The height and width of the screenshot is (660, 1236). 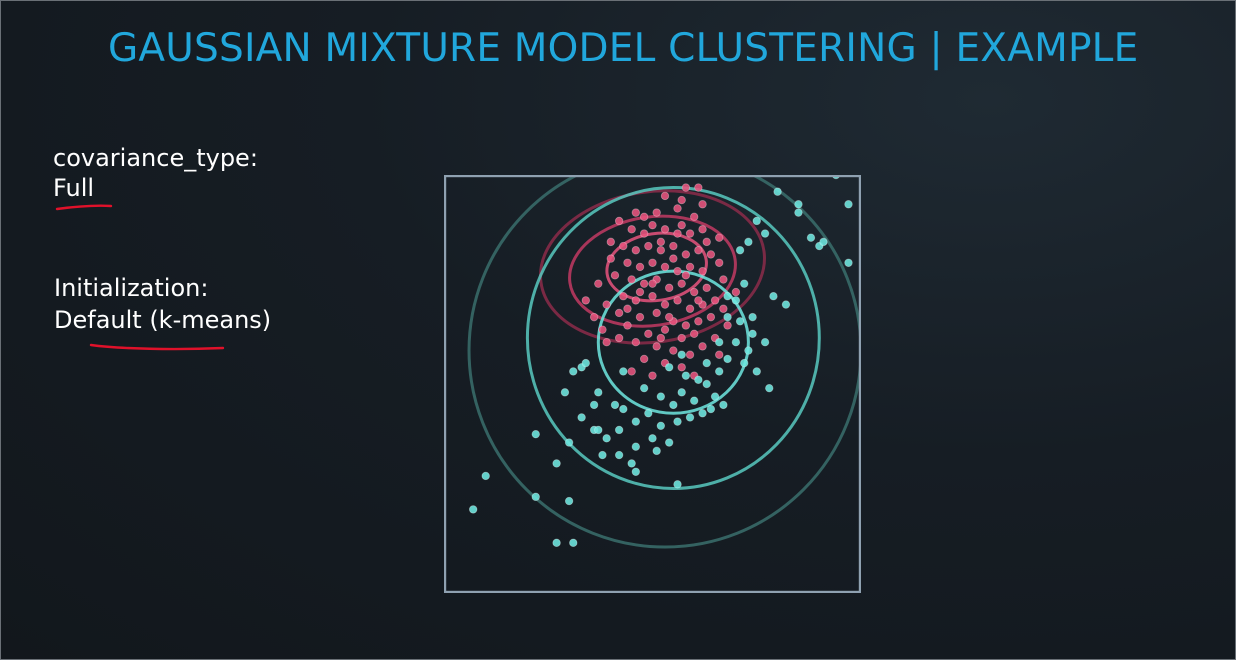 I want to click on initialization-value: Default (k-means), so click(x=163, y=320).